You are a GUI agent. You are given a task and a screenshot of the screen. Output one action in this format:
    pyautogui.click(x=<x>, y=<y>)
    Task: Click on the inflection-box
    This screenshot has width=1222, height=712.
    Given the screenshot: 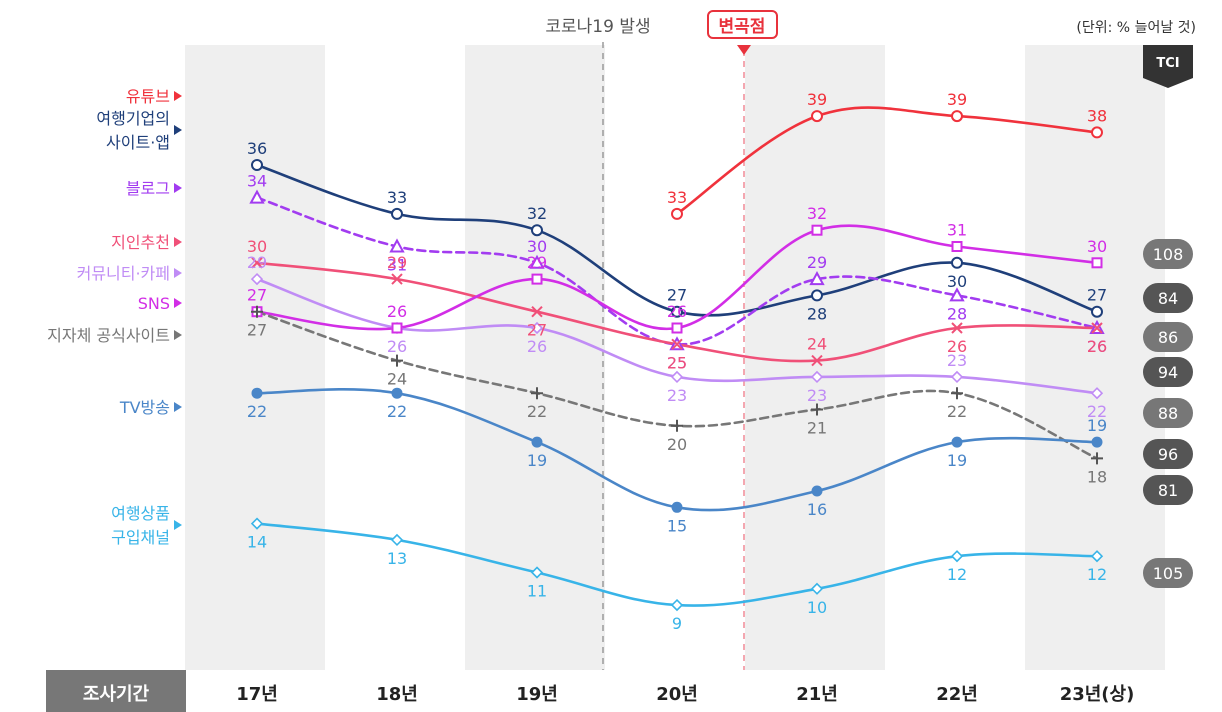 What is the action you would take?
    pyautogui.click(x=742, y=24)
    